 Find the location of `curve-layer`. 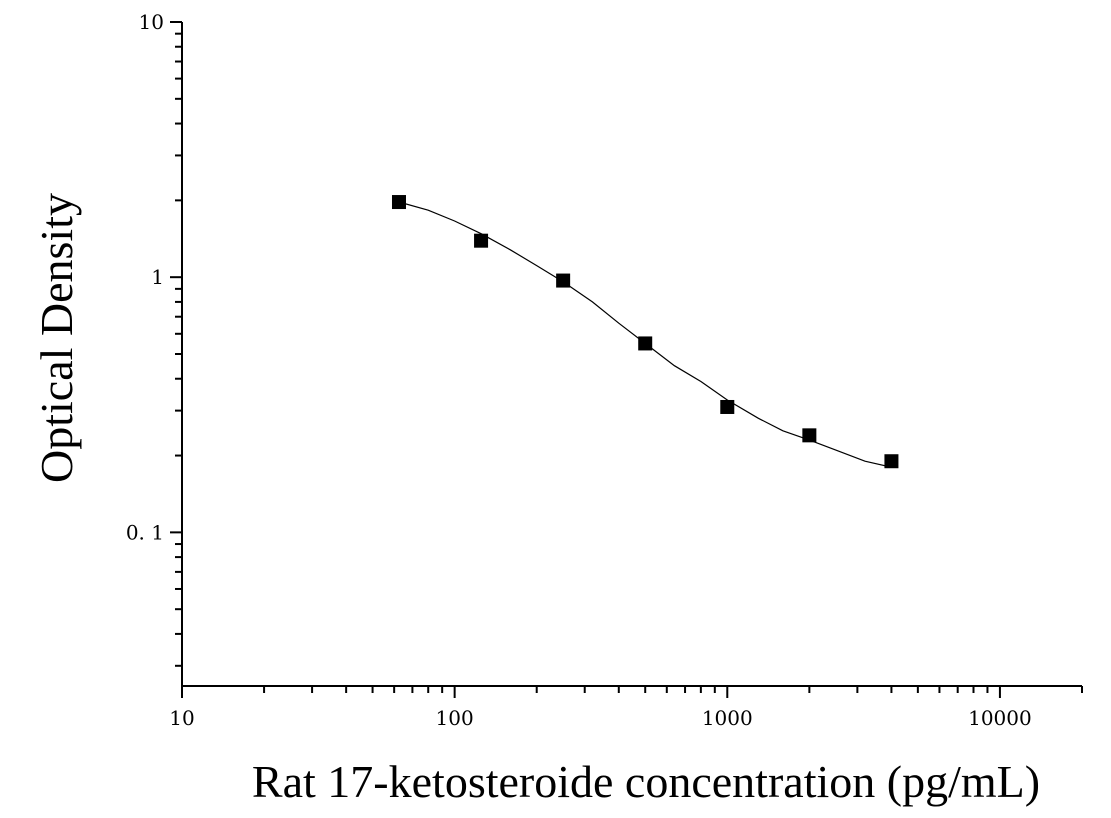

curve-layer is located at coordinates (645, 334).